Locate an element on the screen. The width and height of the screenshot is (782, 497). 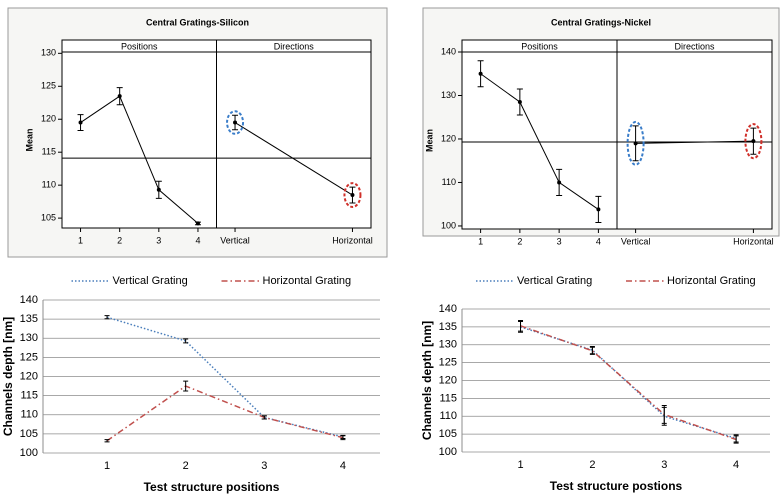
chart-title: Central Gratings-Silicon is located at coordinates (197, 22).